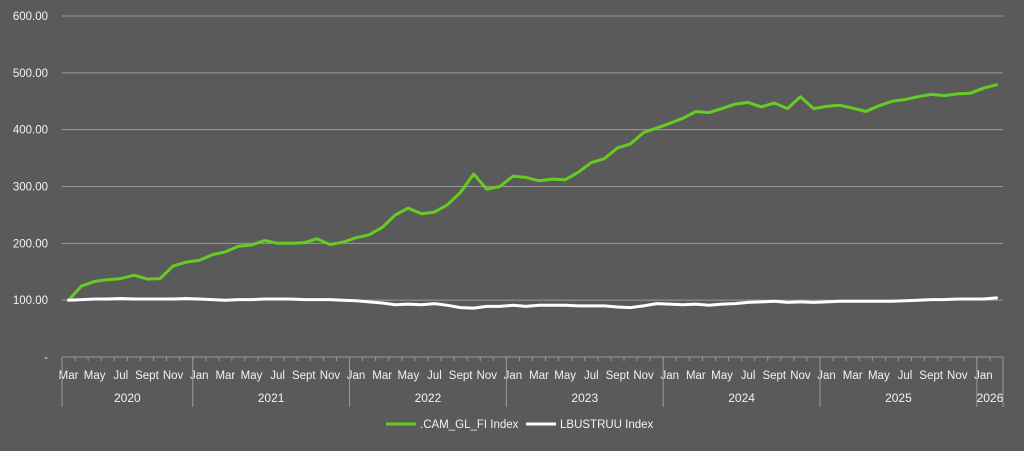  I want to click on y-tick-label: 100.00, so click(30, 301).